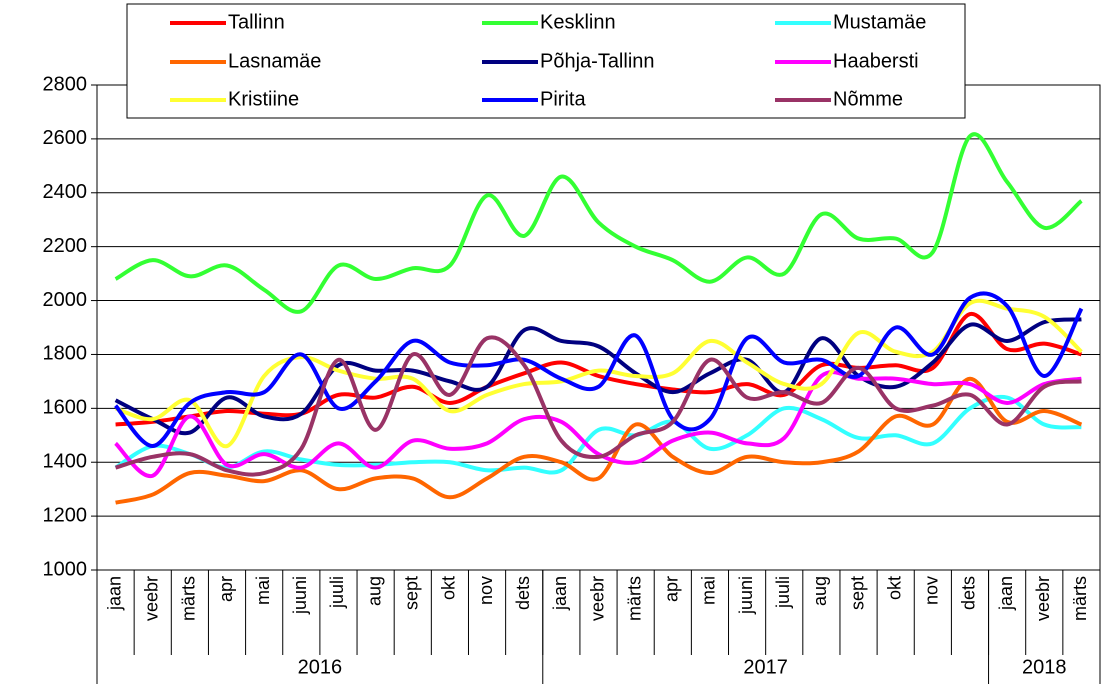 The width and height of the screenshot is (1105, 684). Describe the element at coordinates (256, 22) in the screenshot. I see `legend-label: Tallinn` at that location.